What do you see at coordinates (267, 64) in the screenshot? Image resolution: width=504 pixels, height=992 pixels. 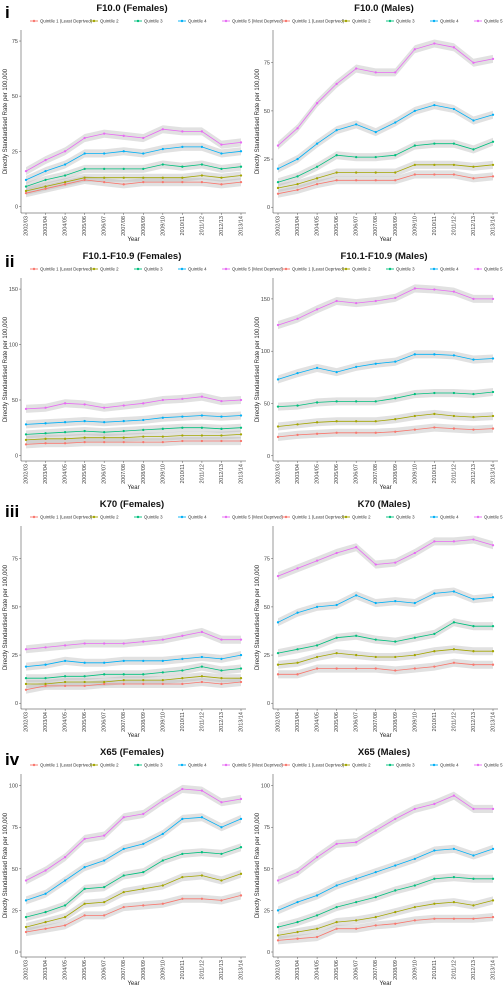 I see `y-tick-label: 75` at bounding box center [267, 64].